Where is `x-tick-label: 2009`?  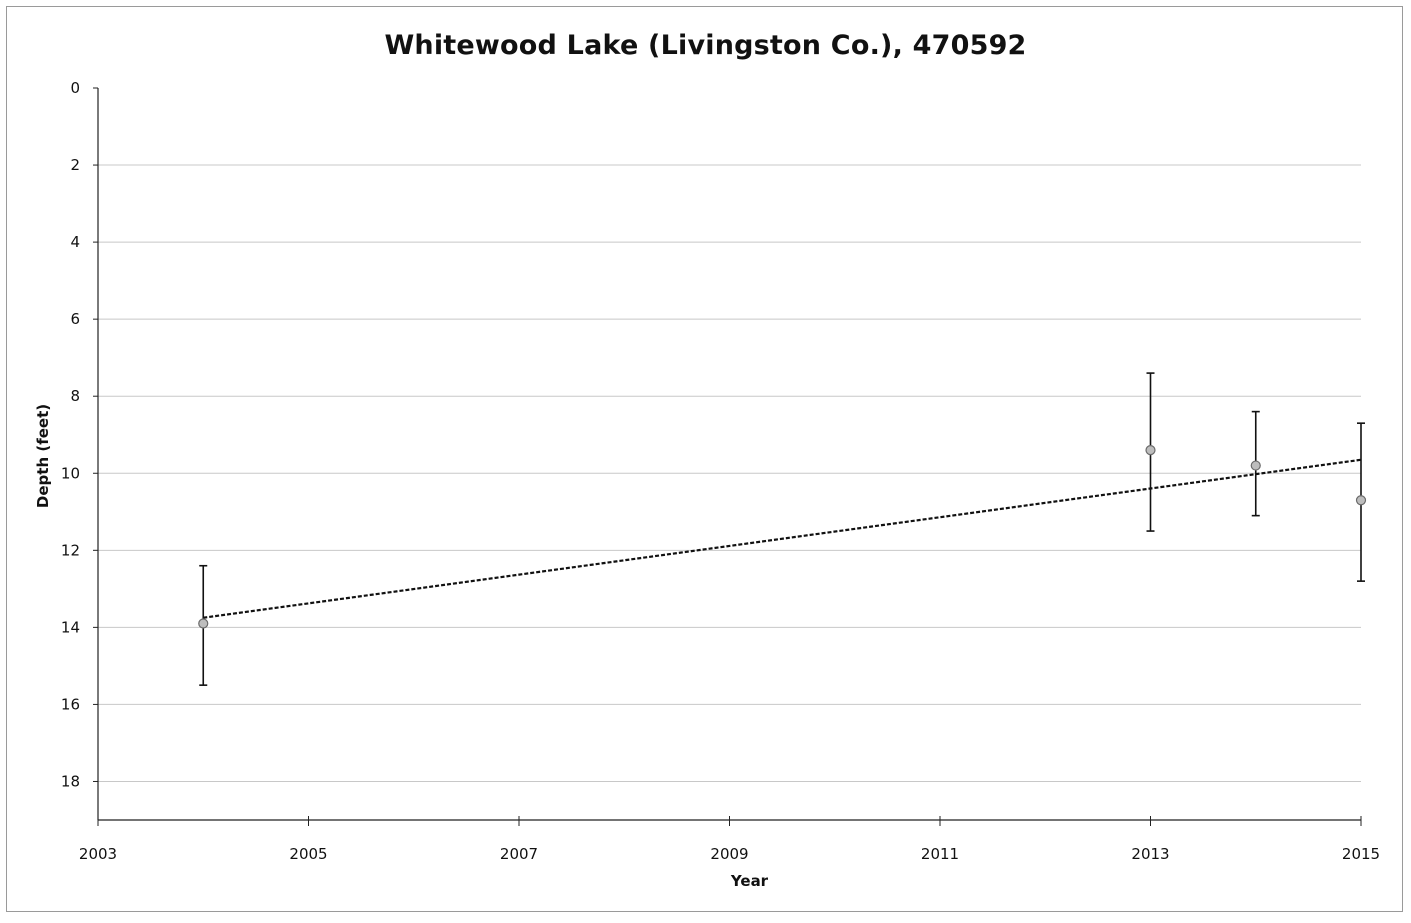 x-tick-label: 2009 is located at coordinates (729, 854).